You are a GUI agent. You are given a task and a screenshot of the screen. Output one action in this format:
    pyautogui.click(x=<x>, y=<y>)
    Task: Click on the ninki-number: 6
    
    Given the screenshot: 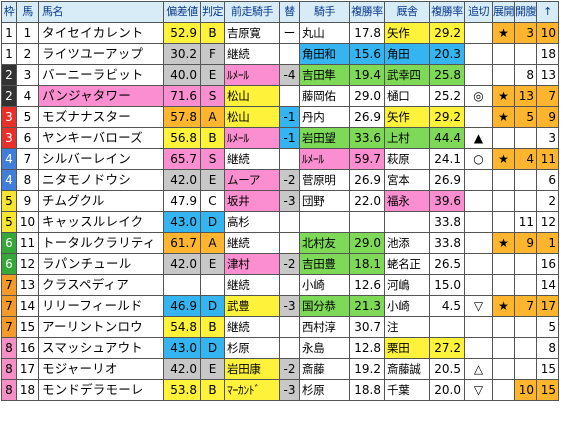 What is the action you would take?
    pyautogui.click(x=547, y=180)
    